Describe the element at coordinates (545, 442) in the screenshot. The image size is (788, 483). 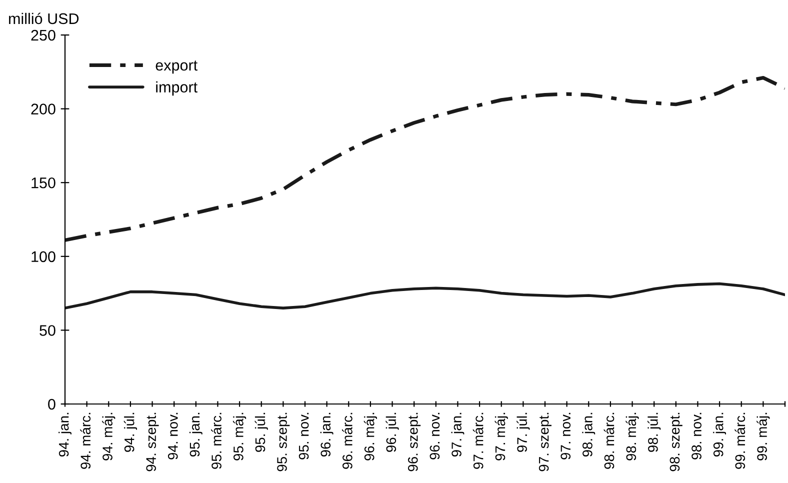
I see `x-tick-label: 97. szept.` at that location.